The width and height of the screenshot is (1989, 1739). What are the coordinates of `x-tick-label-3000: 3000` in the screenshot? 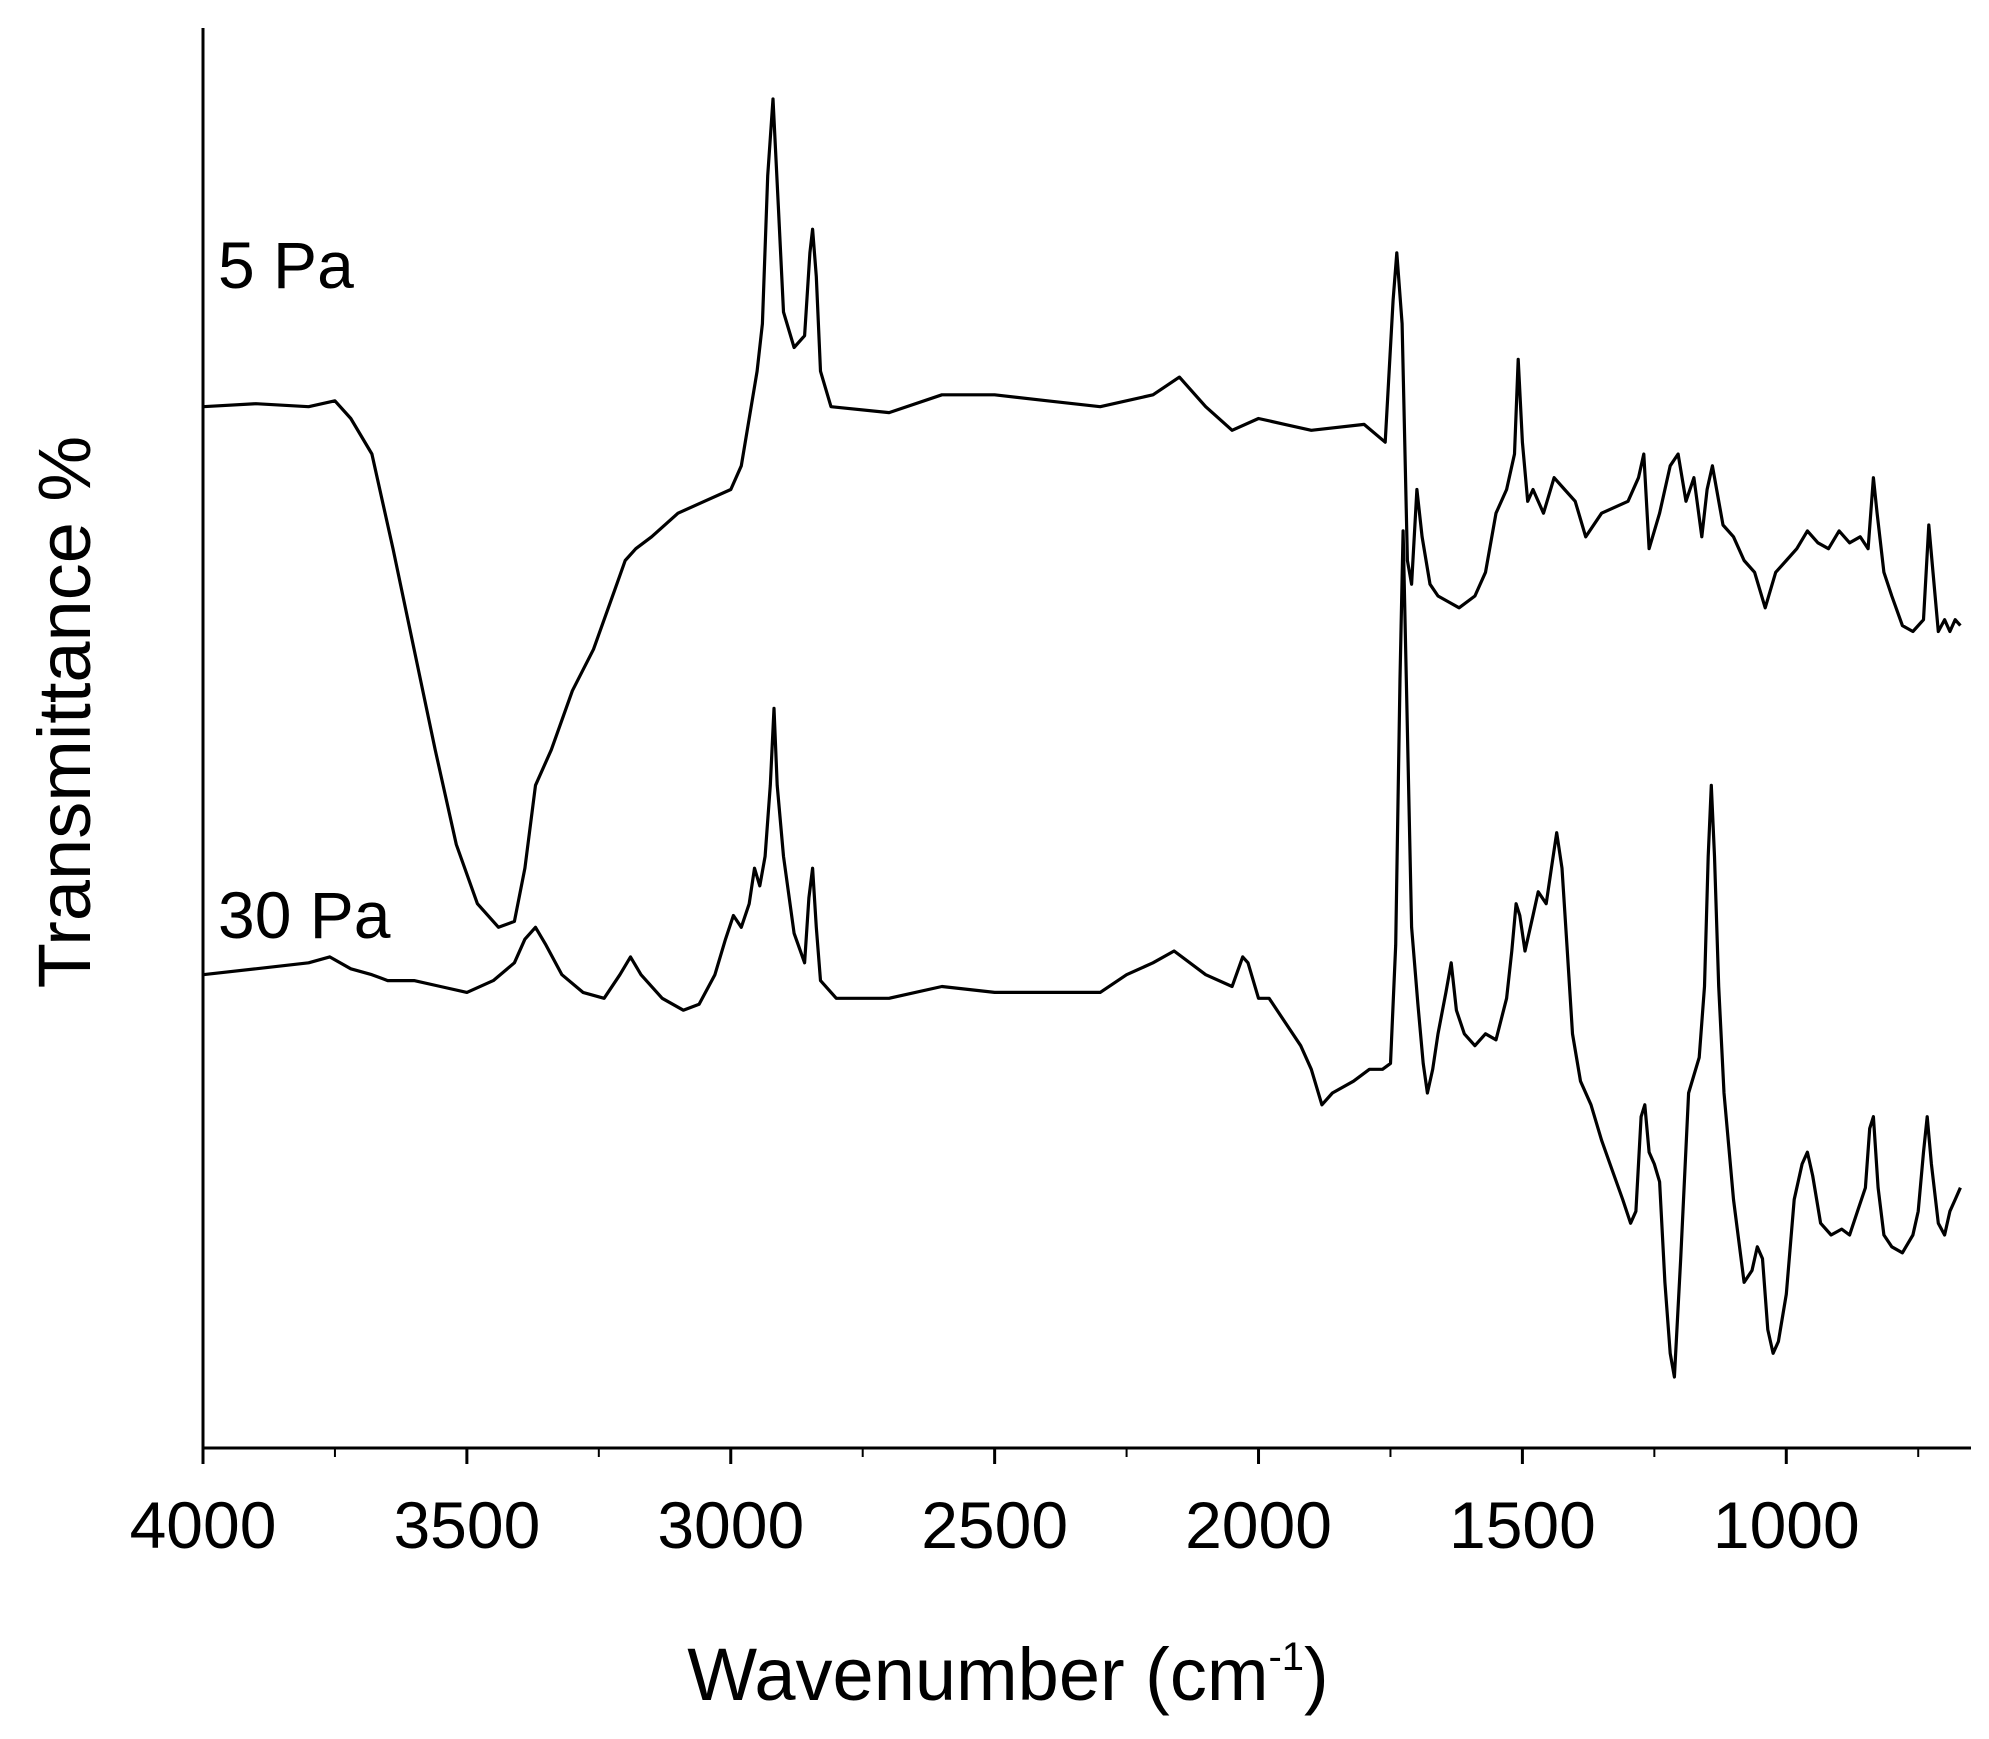 It's located at (730, 1525).